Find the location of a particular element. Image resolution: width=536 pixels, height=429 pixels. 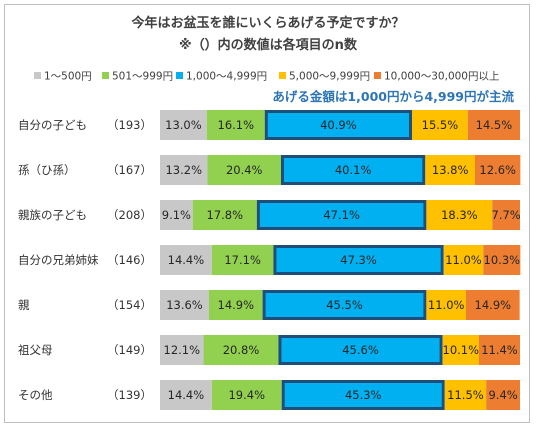

bar-value-label: 40.1% is located at coordinates (353, 170).